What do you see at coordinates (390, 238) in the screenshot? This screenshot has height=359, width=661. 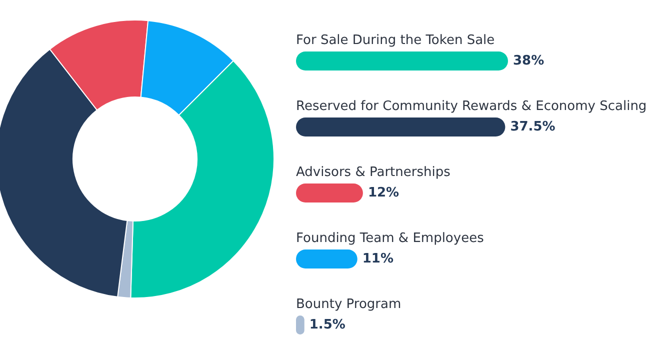 I see `y-tick-label: Founding Team & Employees` at bounding box center [390, 238].